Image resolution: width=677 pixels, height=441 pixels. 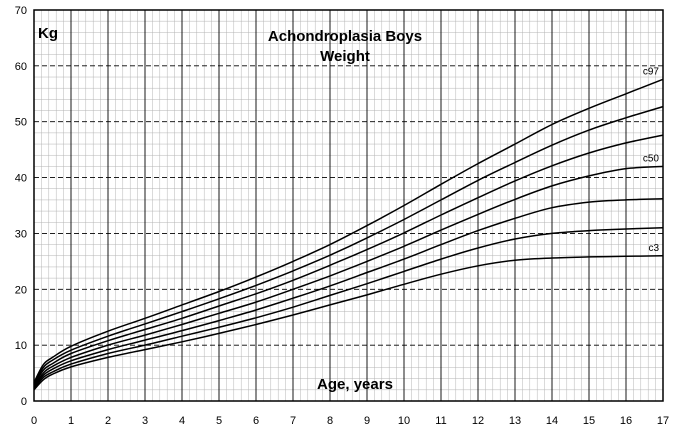 I want to click on x-axis-label: Age, years, so click(x=355, y=384).